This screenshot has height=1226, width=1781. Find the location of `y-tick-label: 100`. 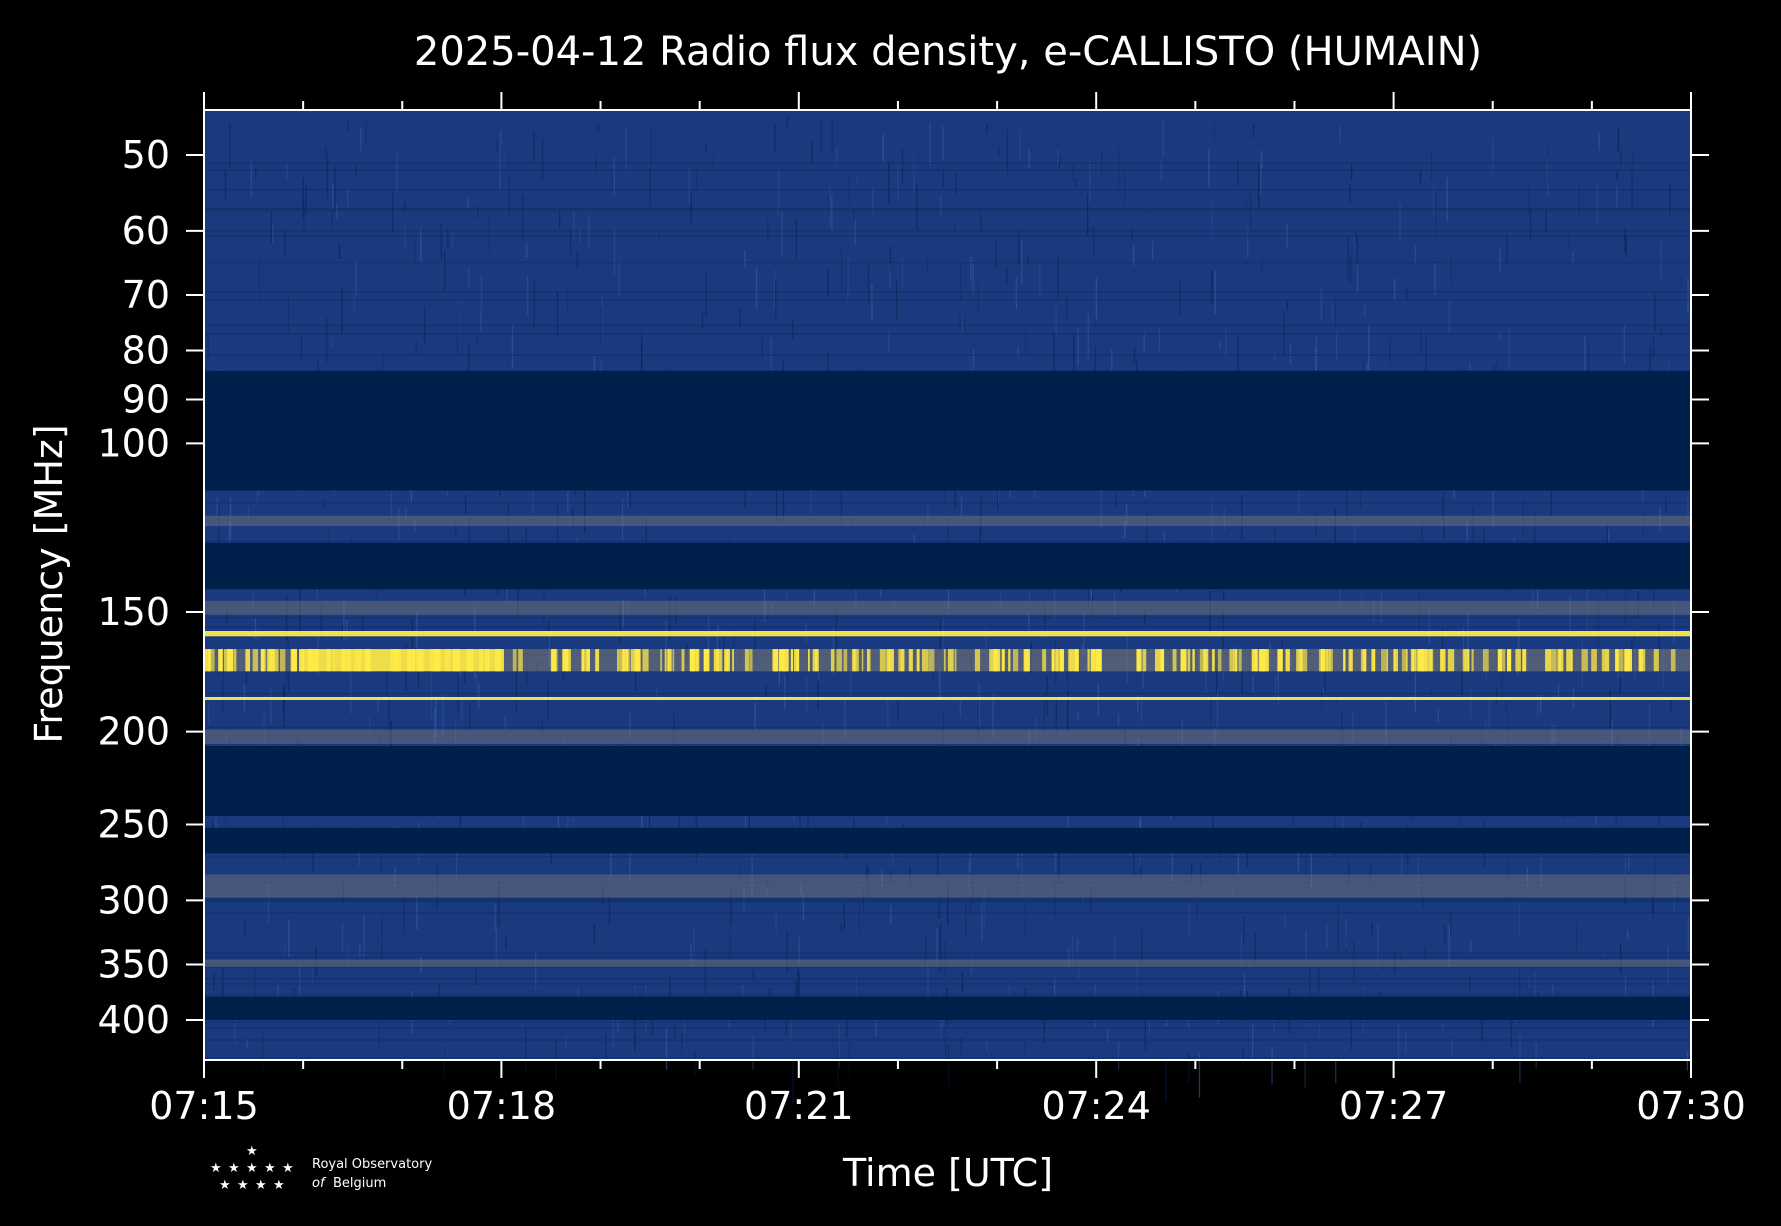

y-tick-label: 100 is located at coordinates (133, 443).